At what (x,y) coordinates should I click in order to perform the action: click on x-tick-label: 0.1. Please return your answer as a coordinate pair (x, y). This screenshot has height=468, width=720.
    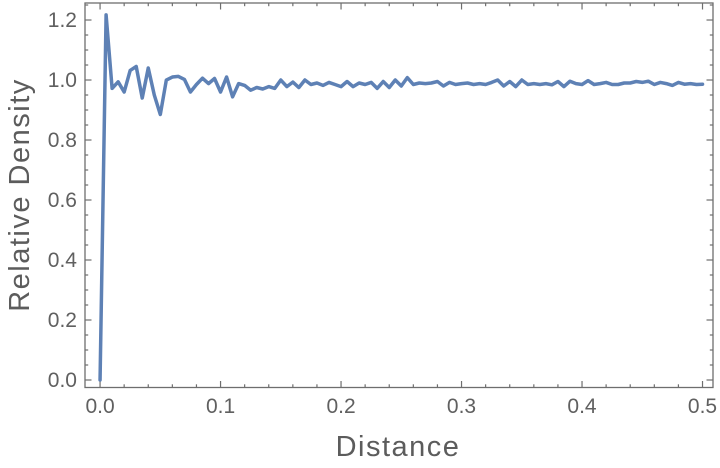
    Looking at the image, I should click on (220, 406).